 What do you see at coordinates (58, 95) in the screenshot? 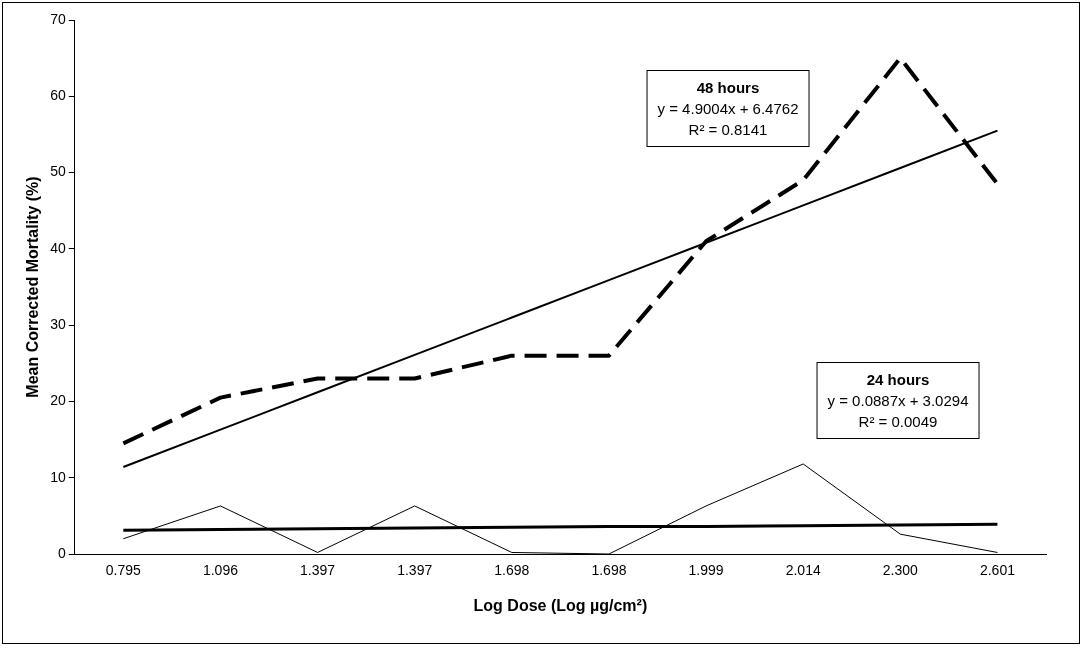
I see `y-tick-label: 60` at bounding box center [58, 95].